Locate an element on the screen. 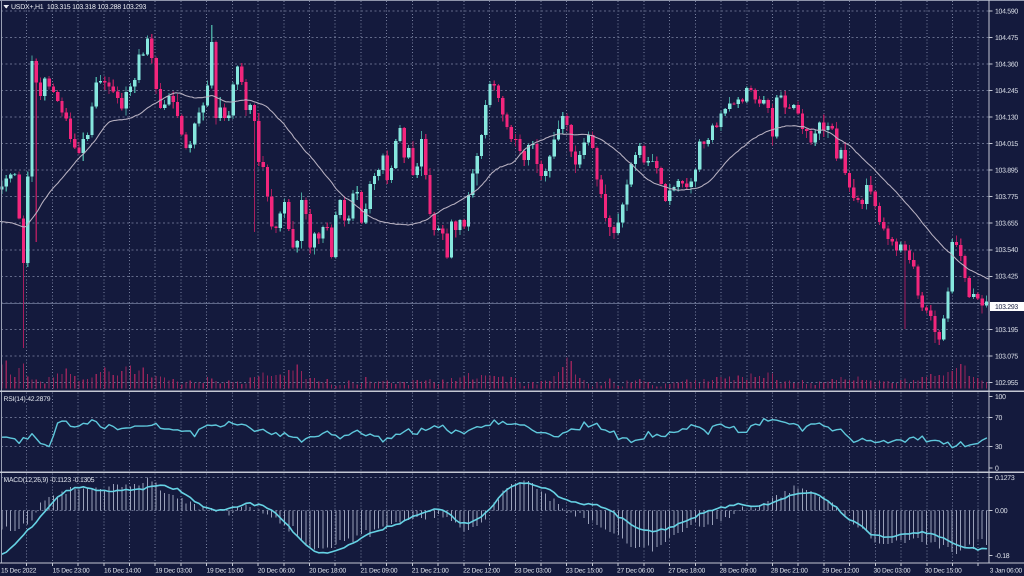  svg-text: 103.895 is located at coordinates (1006, 171).